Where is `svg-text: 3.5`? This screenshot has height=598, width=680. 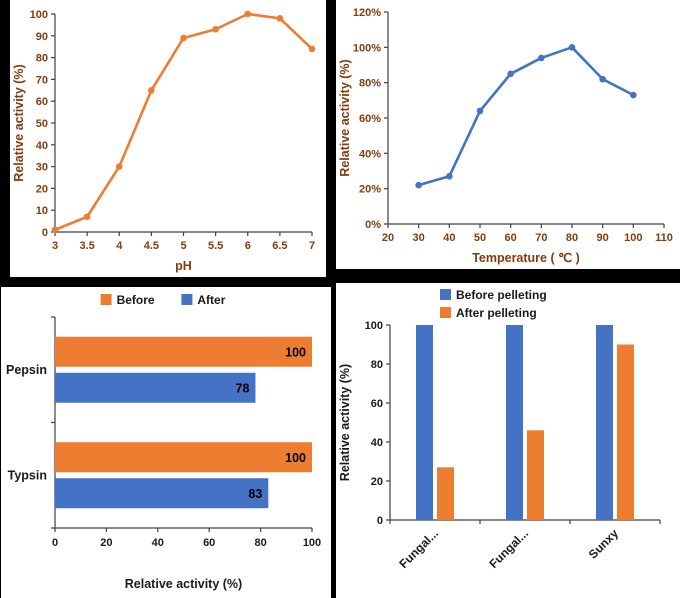
svg-text: 3.5 is located at coordinates (86, 246).